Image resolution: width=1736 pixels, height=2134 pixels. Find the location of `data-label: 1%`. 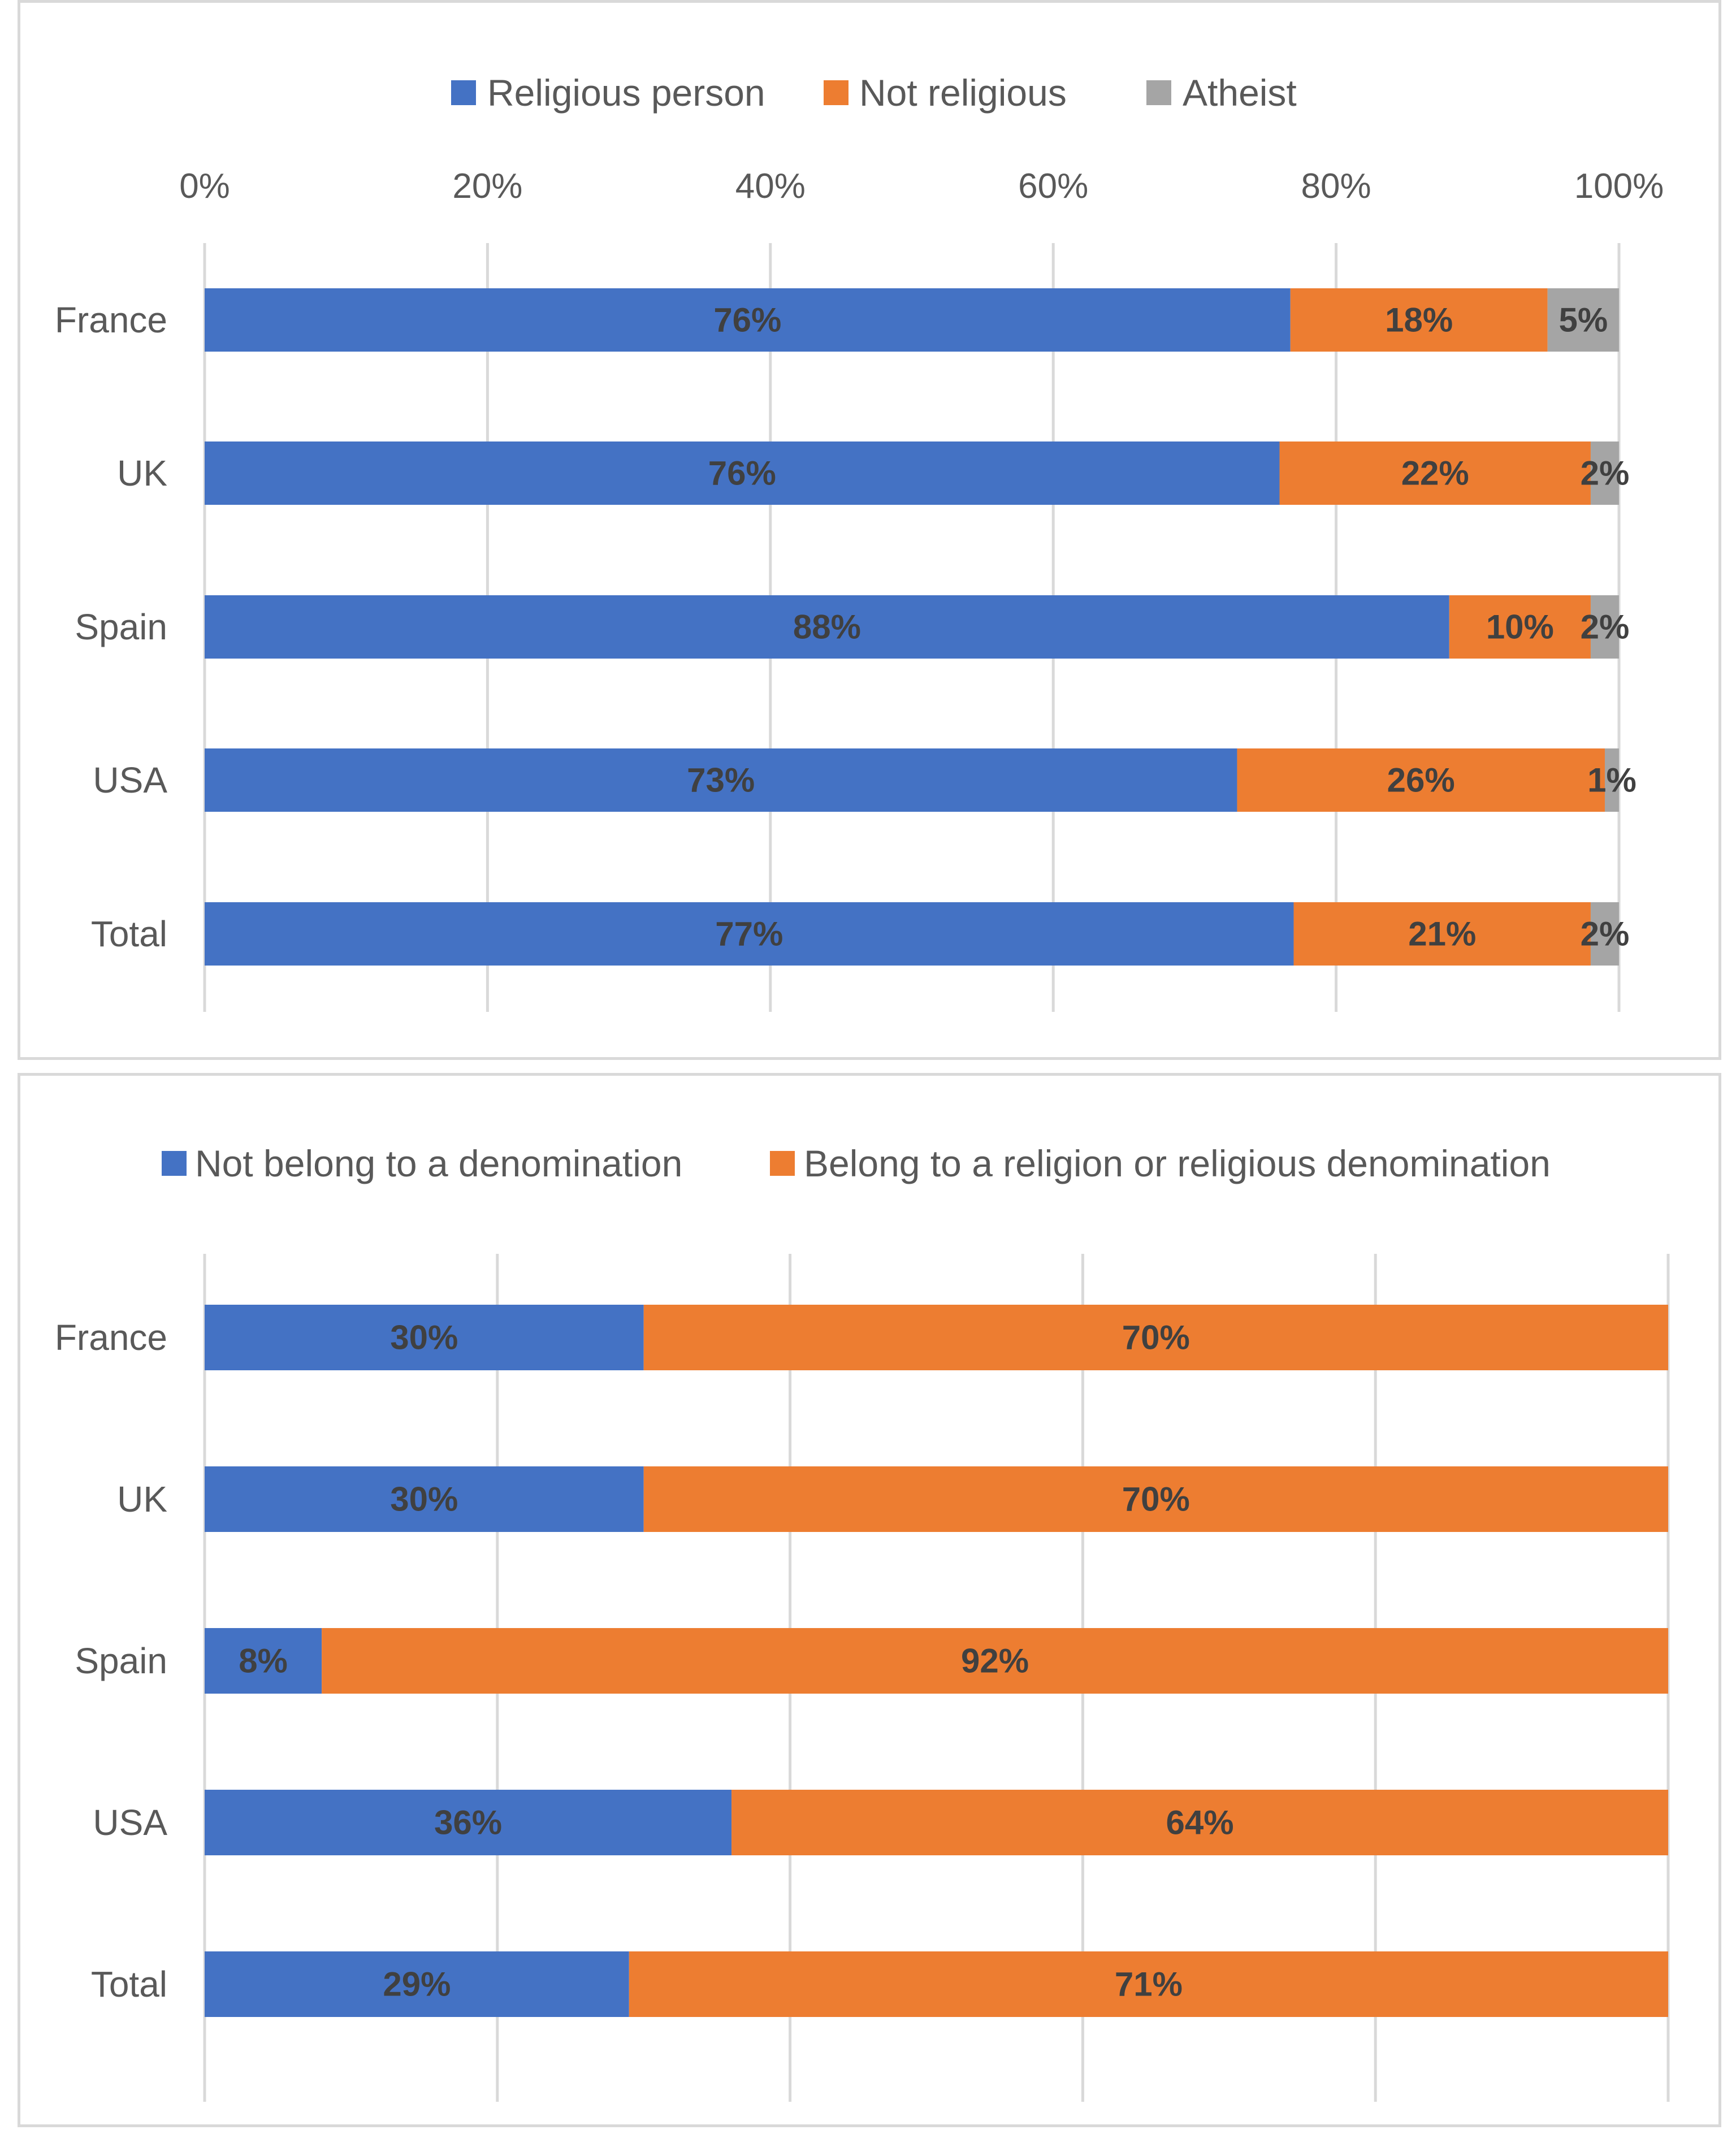

data-label: 1% is located at coordinates (1612, 780).